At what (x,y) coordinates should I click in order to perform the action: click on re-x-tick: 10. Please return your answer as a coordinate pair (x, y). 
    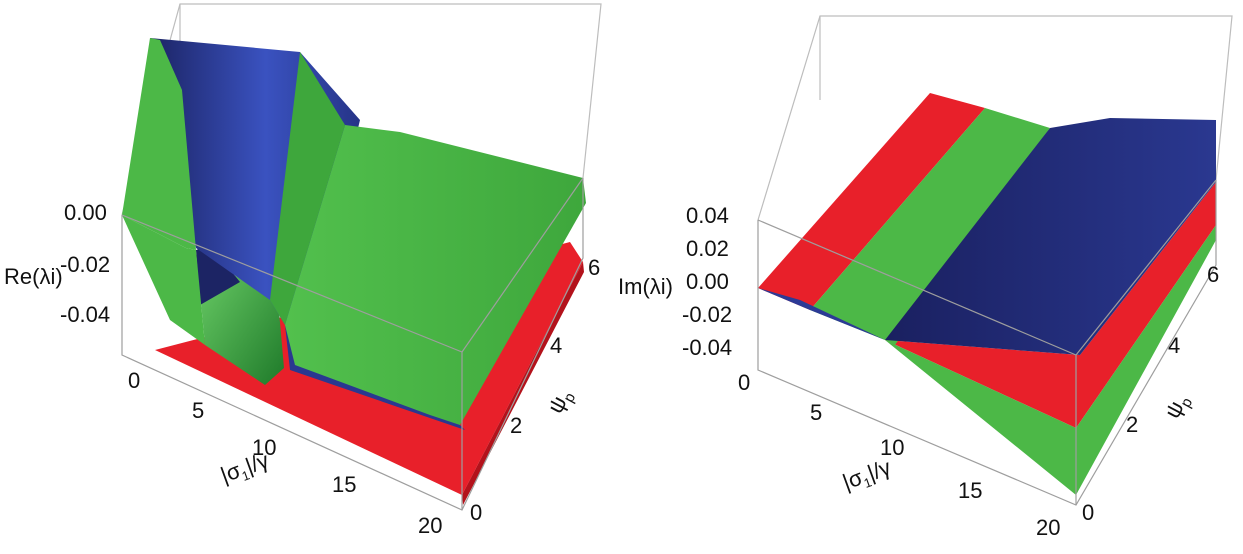
    Looking at the image, I should click on (264, 447).